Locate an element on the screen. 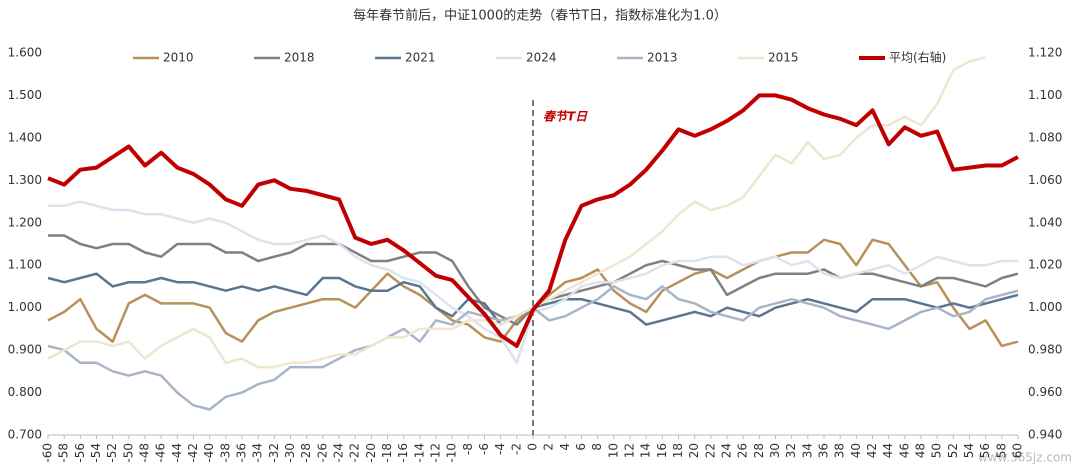 The width and height of the screenshot is (1080, 468). x-tick-label: 12 is located at coordinates (630, 450).